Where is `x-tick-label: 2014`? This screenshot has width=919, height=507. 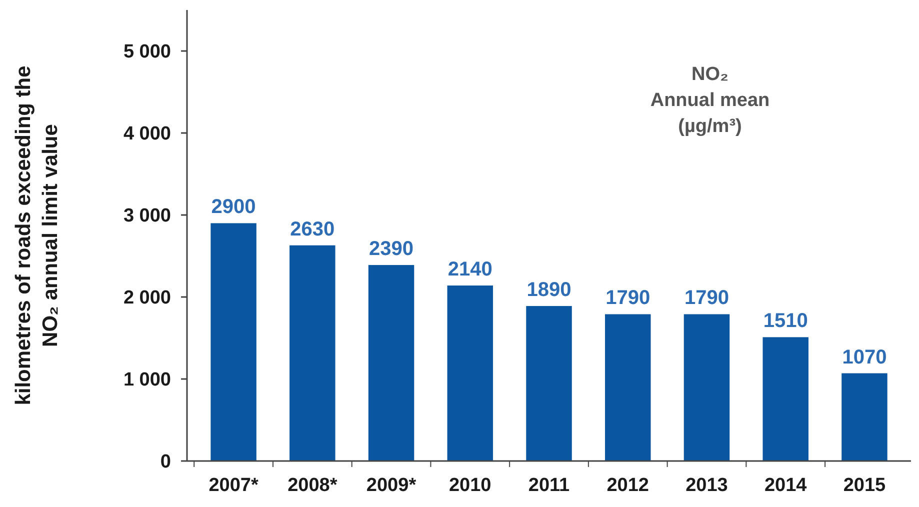 x-tick-label: 2014 is located at coordinates (786, 485).